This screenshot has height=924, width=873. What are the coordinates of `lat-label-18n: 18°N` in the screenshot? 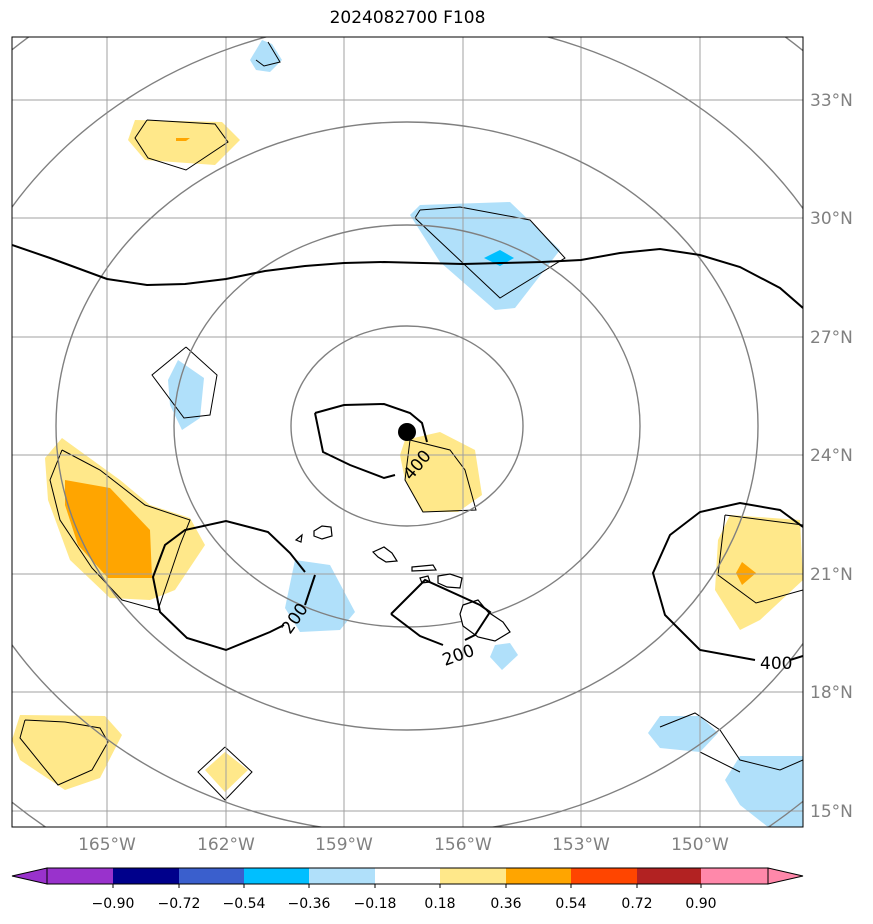 It's located at (831, 693).